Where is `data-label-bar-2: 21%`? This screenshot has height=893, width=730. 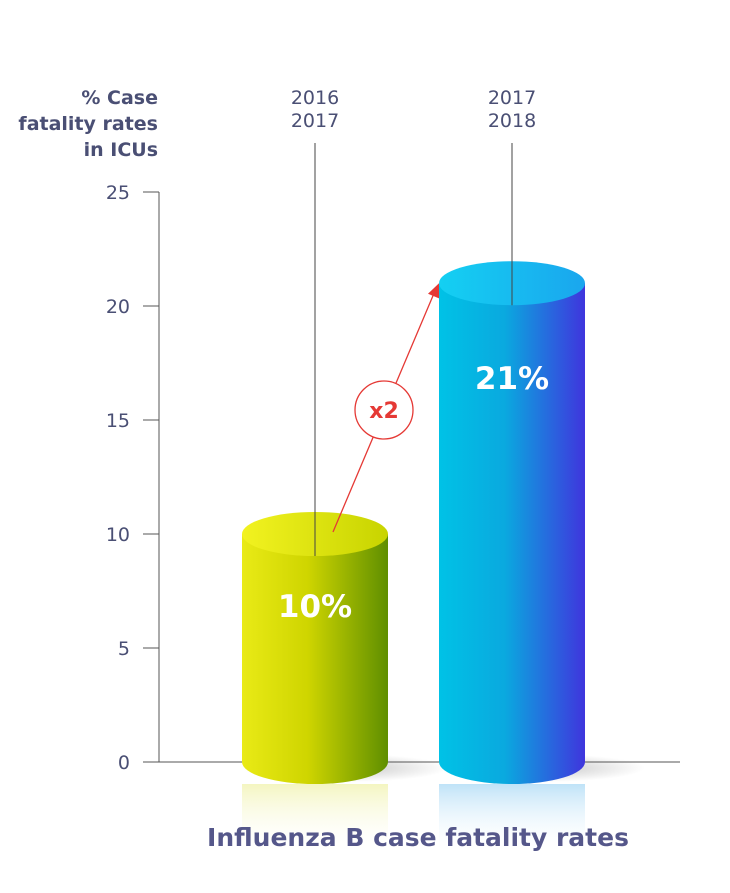 data-label-bar-2: 21% is located at coordinates (512, 379).